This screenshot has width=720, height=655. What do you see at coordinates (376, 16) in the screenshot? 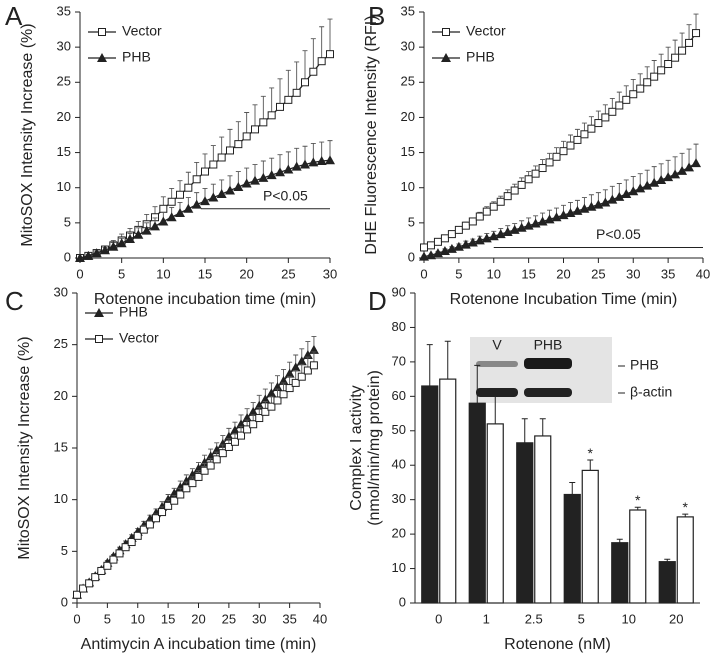
I see `panel-label: B` at bounding box center [376, 16].